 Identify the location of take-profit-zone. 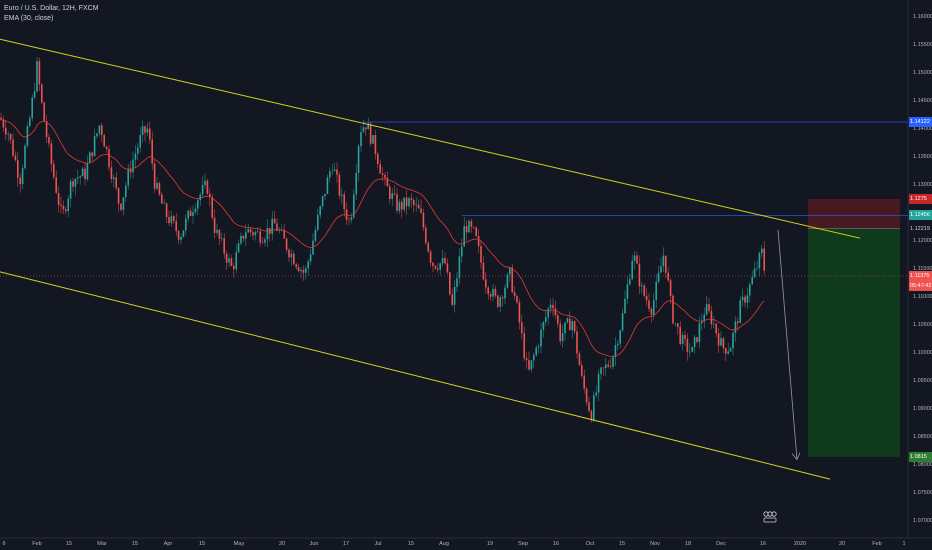
(854, 342).